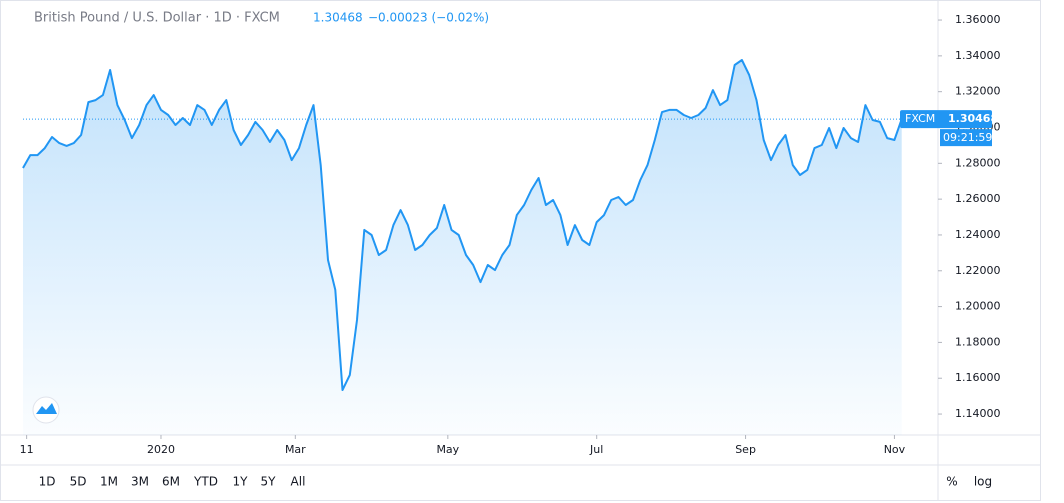 The image size is (1064, 503). Describe the element at coordinates (27, 449) in the screenshot. I see `x-tick-label: 11` at that location.